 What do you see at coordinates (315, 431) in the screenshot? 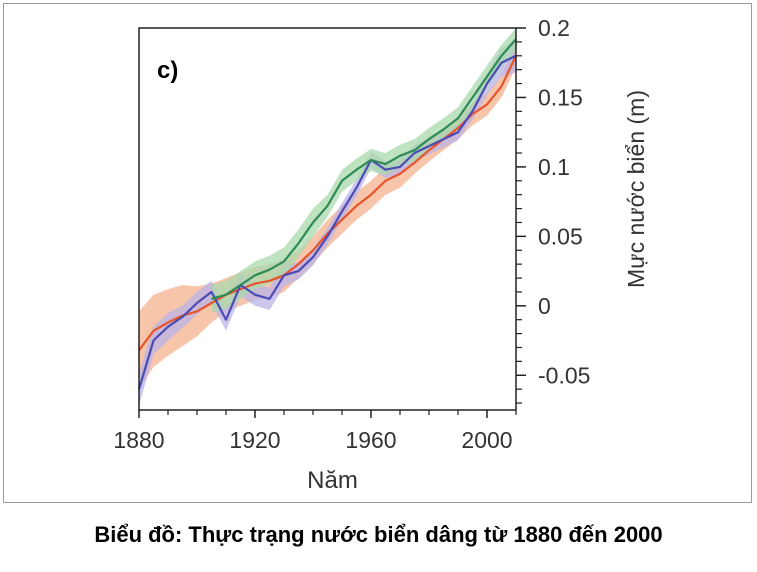
I see `x-axis-ticks: 1880 1920 1960 2000` at bounding box center [315, 431].